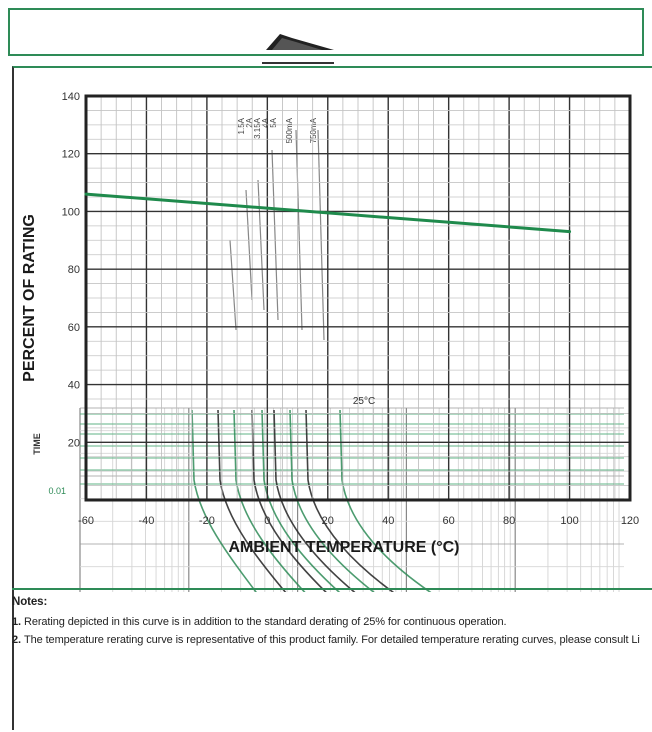 This screenshot has width=652, height=732. What do you see at coordinates (241, 125) in the screenshot?
I see `background-curve-label: 1.5A` at bounding box center [241, 125].